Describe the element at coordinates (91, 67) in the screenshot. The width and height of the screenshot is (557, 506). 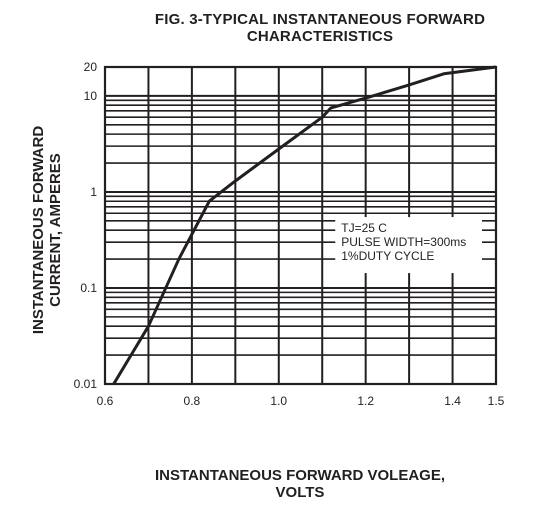
I see `y-tick-label: 20` at that location.